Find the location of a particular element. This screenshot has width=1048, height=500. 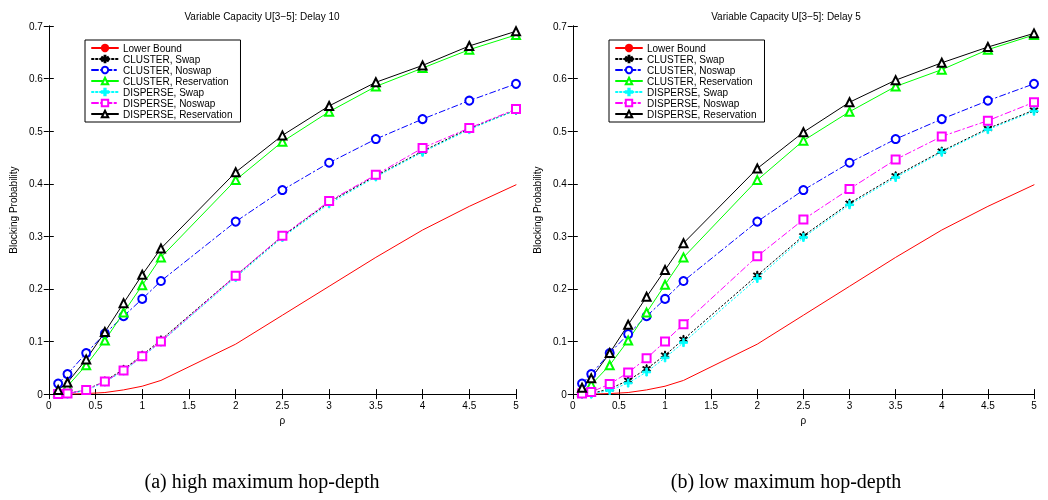

chart-title: Variable Capacity U[3−5]: Delay 10 is located at coordinates (262, 16).